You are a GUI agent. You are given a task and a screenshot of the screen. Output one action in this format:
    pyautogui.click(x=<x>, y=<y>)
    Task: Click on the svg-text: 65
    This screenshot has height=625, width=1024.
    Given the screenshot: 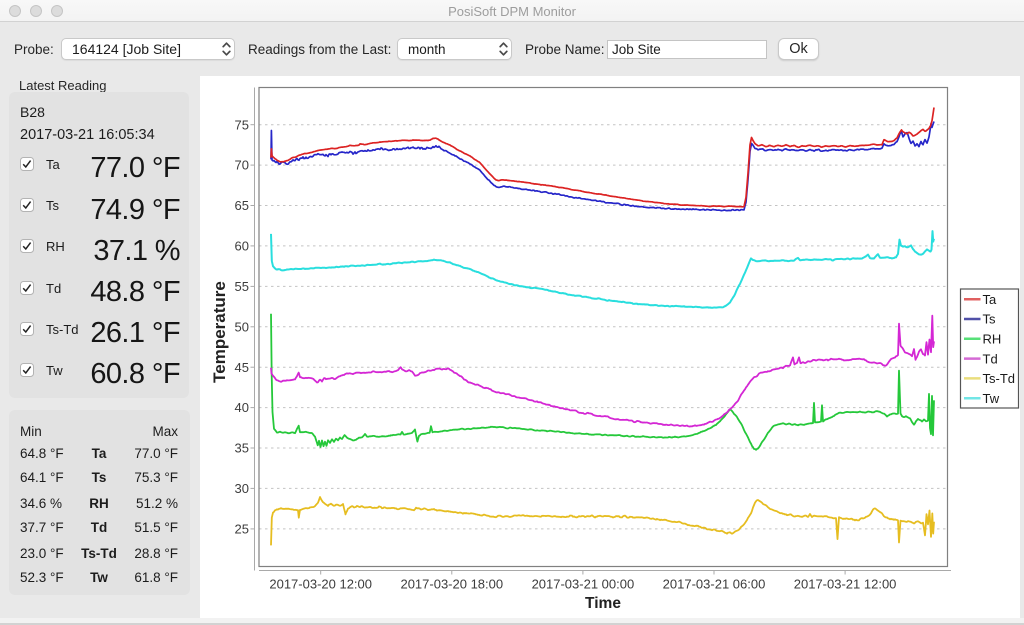 What is the action you would take?
    pyautogui.click(x=242, y=205)
    